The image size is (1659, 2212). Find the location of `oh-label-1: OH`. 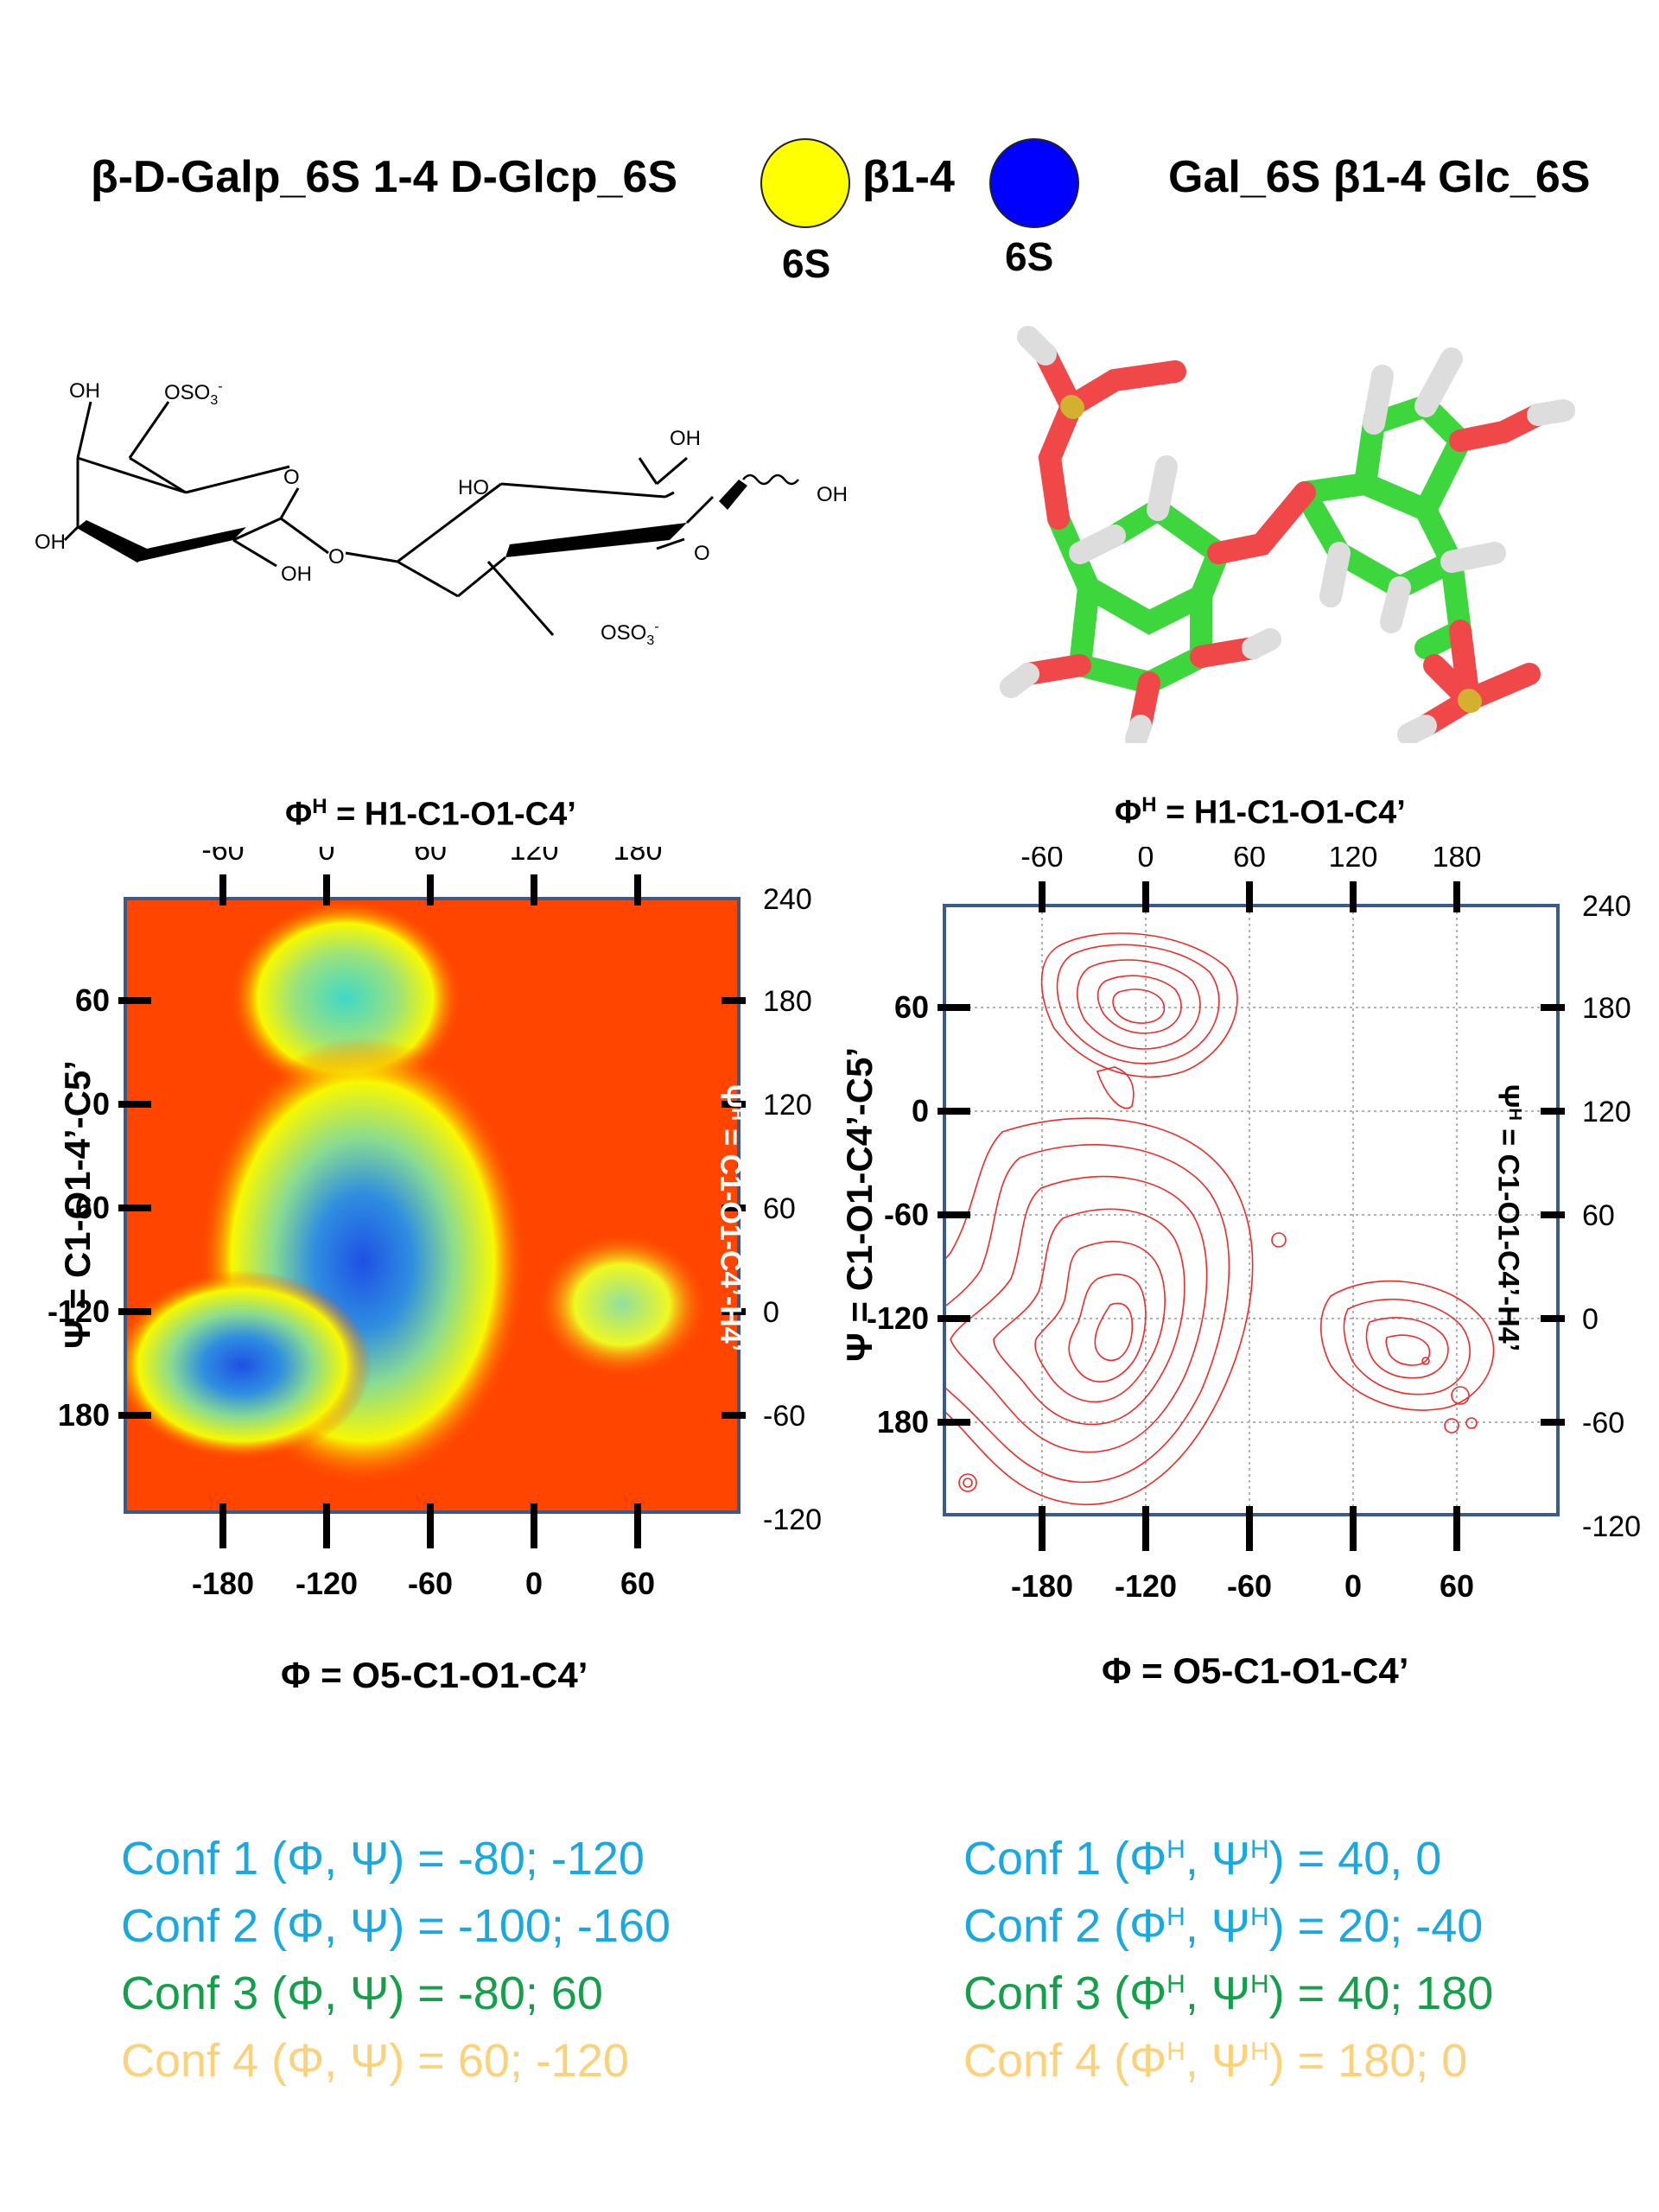

oh-label-1: OH is located at coordinates (84, 391).